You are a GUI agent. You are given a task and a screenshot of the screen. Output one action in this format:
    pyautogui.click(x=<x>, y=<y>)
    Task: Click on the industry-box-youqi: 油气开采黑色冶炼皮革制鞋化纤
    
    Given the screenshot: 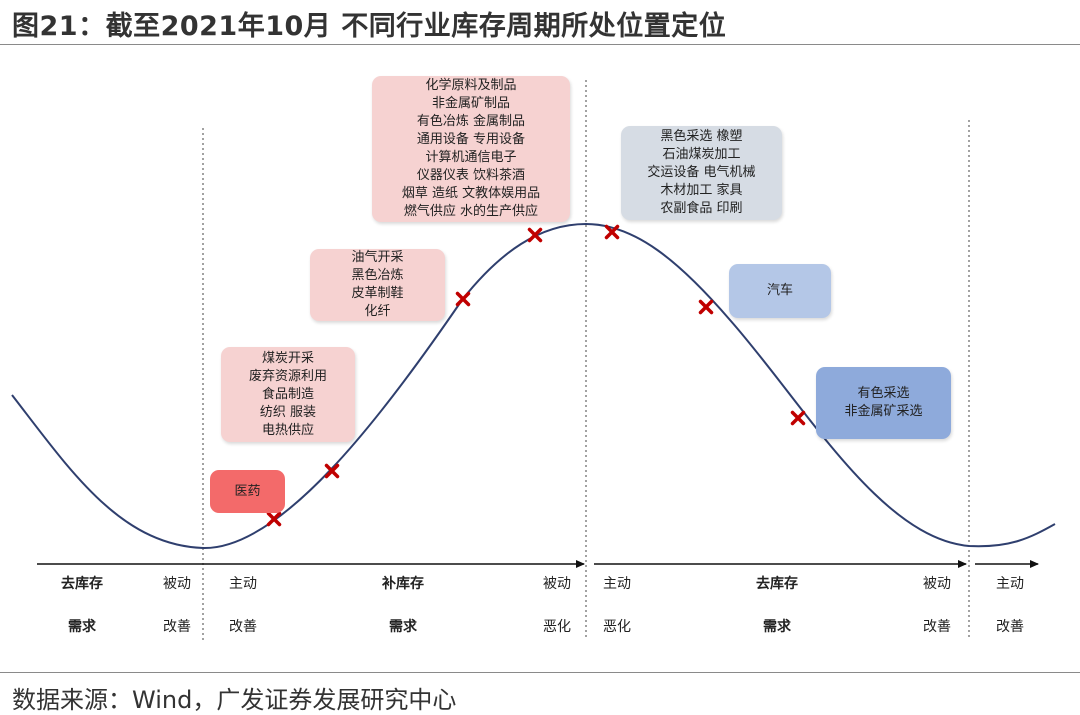 What is the action you would take?
    pyautogui.click(x=377, y=285)
    